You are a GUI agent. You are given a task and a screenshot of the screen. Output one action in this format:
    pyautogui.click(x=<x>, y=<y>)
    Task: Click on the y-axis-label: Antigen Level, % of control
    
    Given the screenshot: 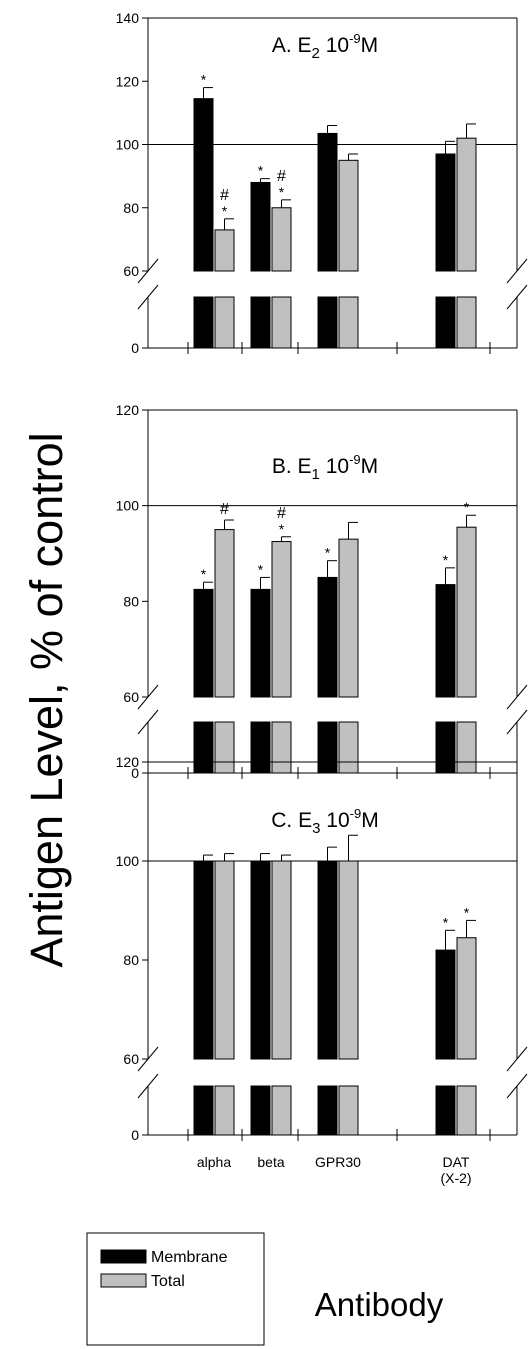 What is the action you would take?
    pyautogui.click(x=46, y=699)
    